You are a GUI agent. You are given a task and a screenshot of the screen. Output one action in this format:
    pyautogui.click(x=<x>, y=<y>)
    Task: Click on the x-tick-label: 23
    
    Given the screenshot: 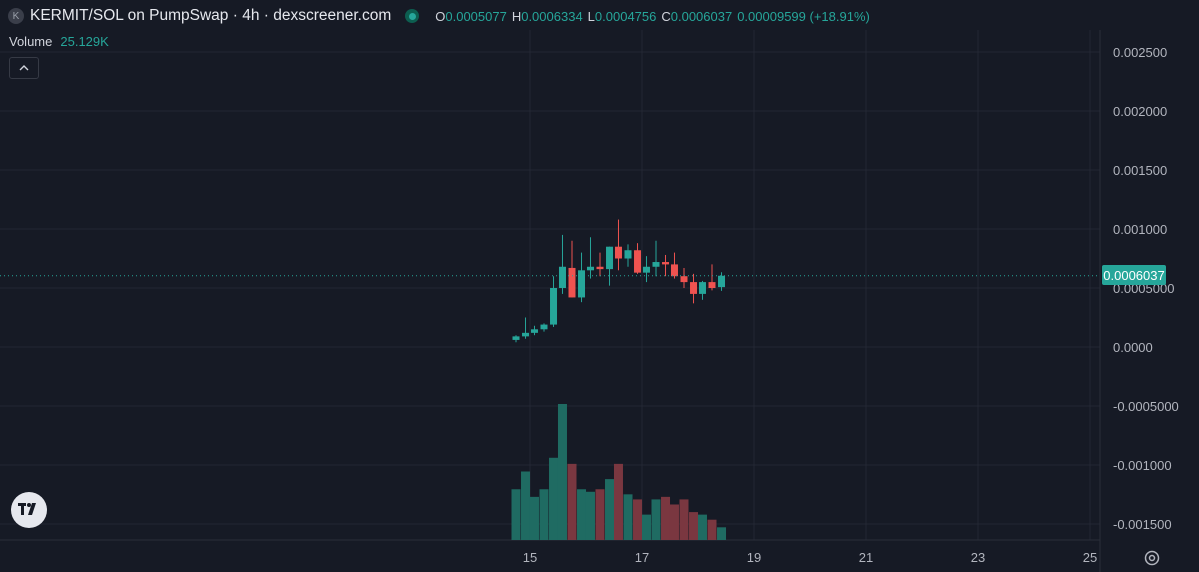 What is the action you would take?
    pyautogui.click(x=978, y=557)
    